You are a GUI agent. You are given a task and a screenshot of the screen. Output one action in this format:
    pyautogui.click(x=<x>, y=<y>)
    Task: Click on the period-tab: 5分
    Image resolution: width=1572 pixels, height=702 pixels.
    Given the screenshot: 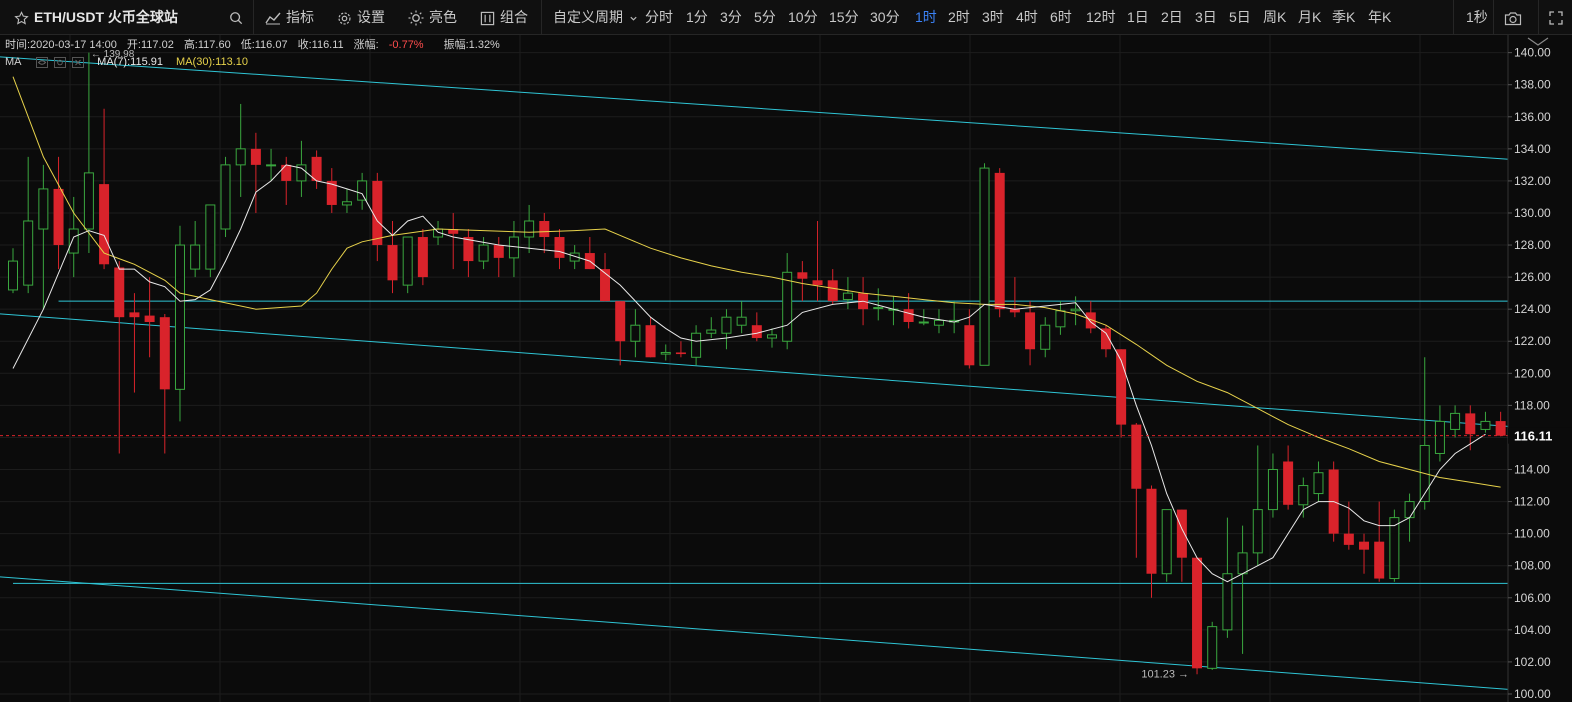 What is the action you would take?
    pyautogui.click(x=765, y=17)
    